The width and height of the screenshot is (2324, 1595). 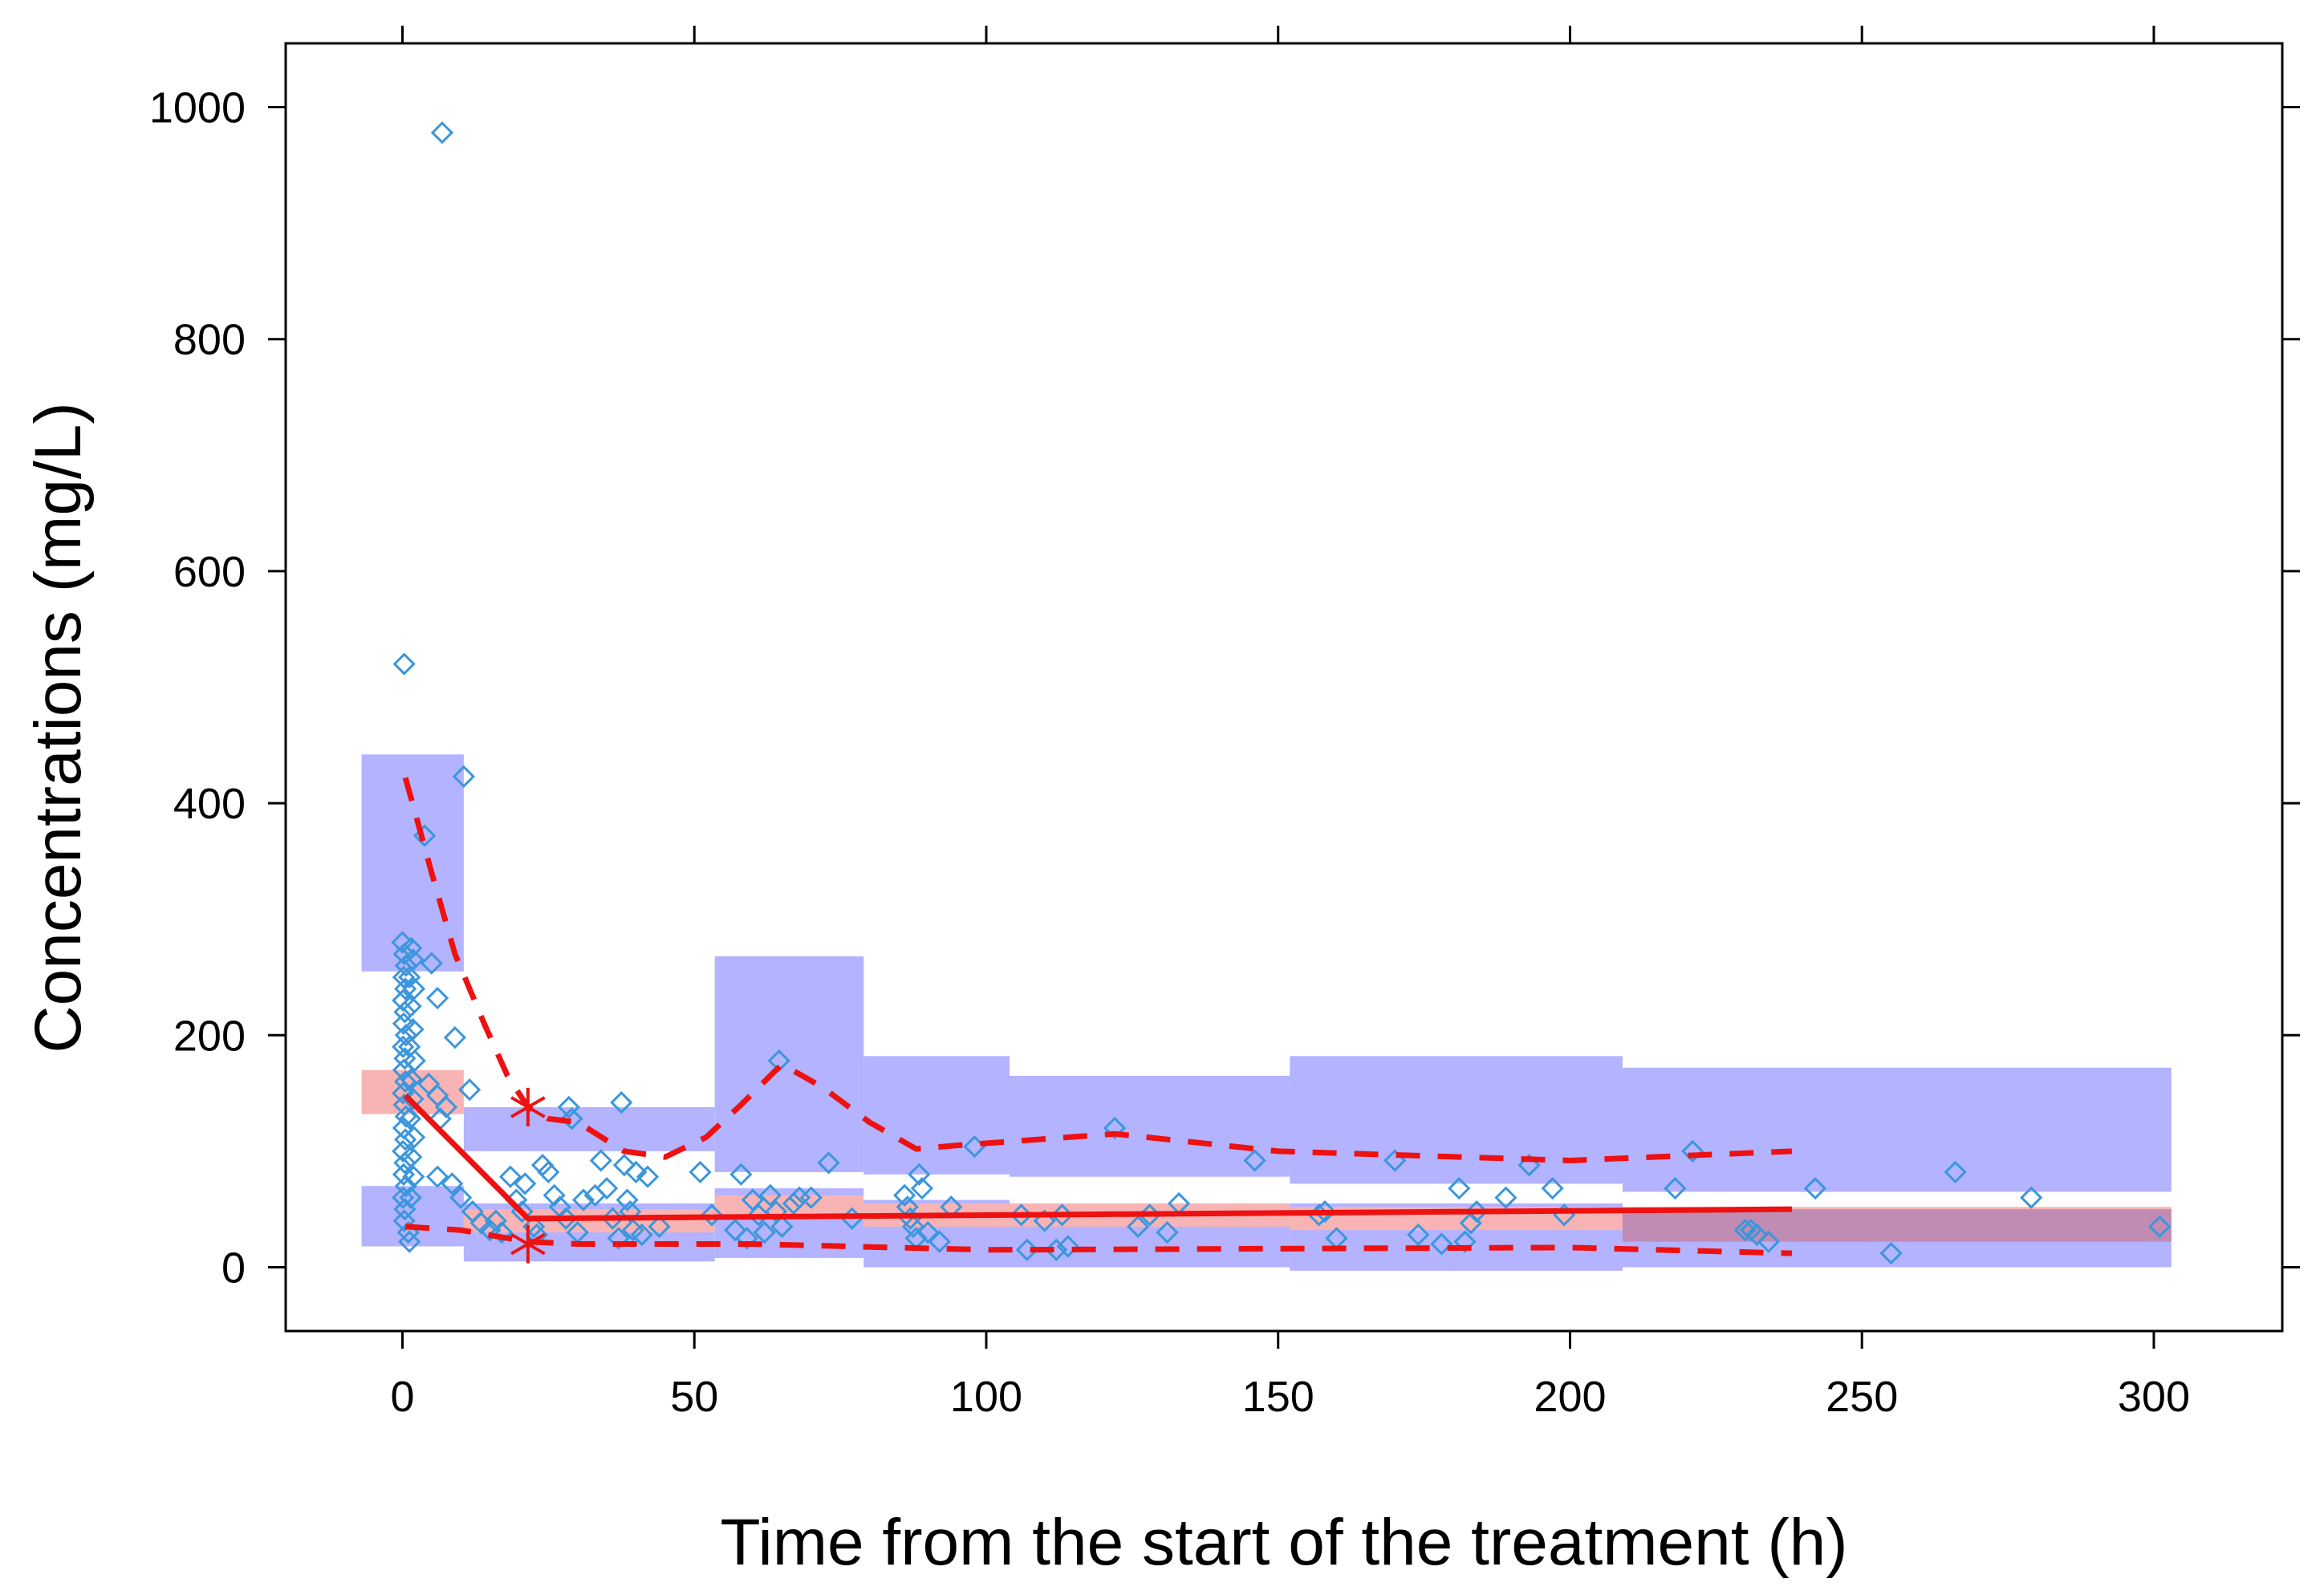 What do you see at coordinates (209, 340) in the screenshot?
I see `y-tick-label: 800` at bounding box center [209, 340].